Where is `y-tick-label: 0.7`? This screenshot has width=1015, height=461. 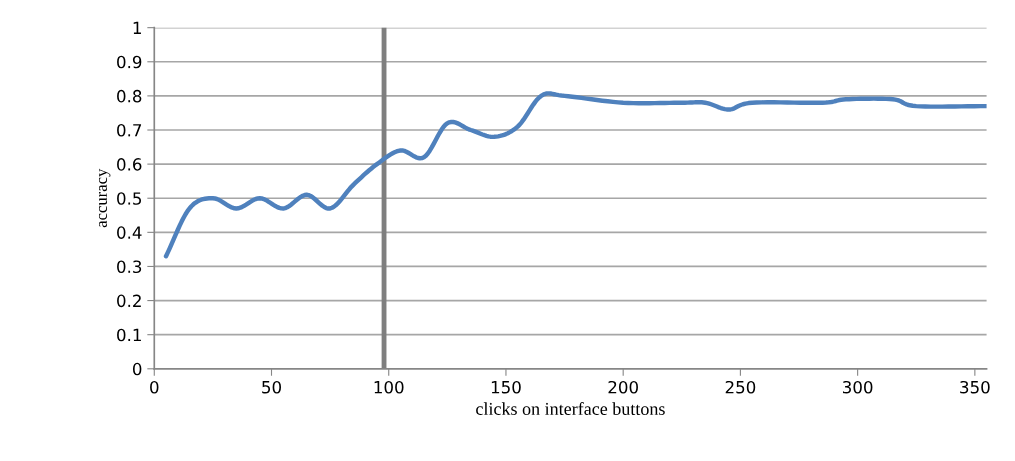
y-tick-label: 0.7 is located at coordinates (129, 130).